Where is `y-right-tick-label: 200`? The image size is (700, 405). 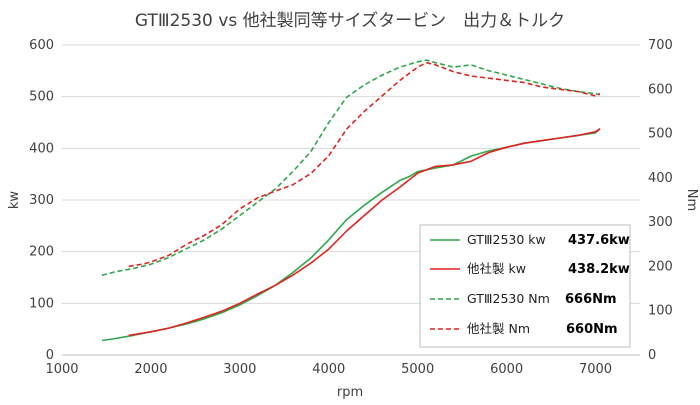
y-right-tick-label: 200 is located at coordinates (660, 266).